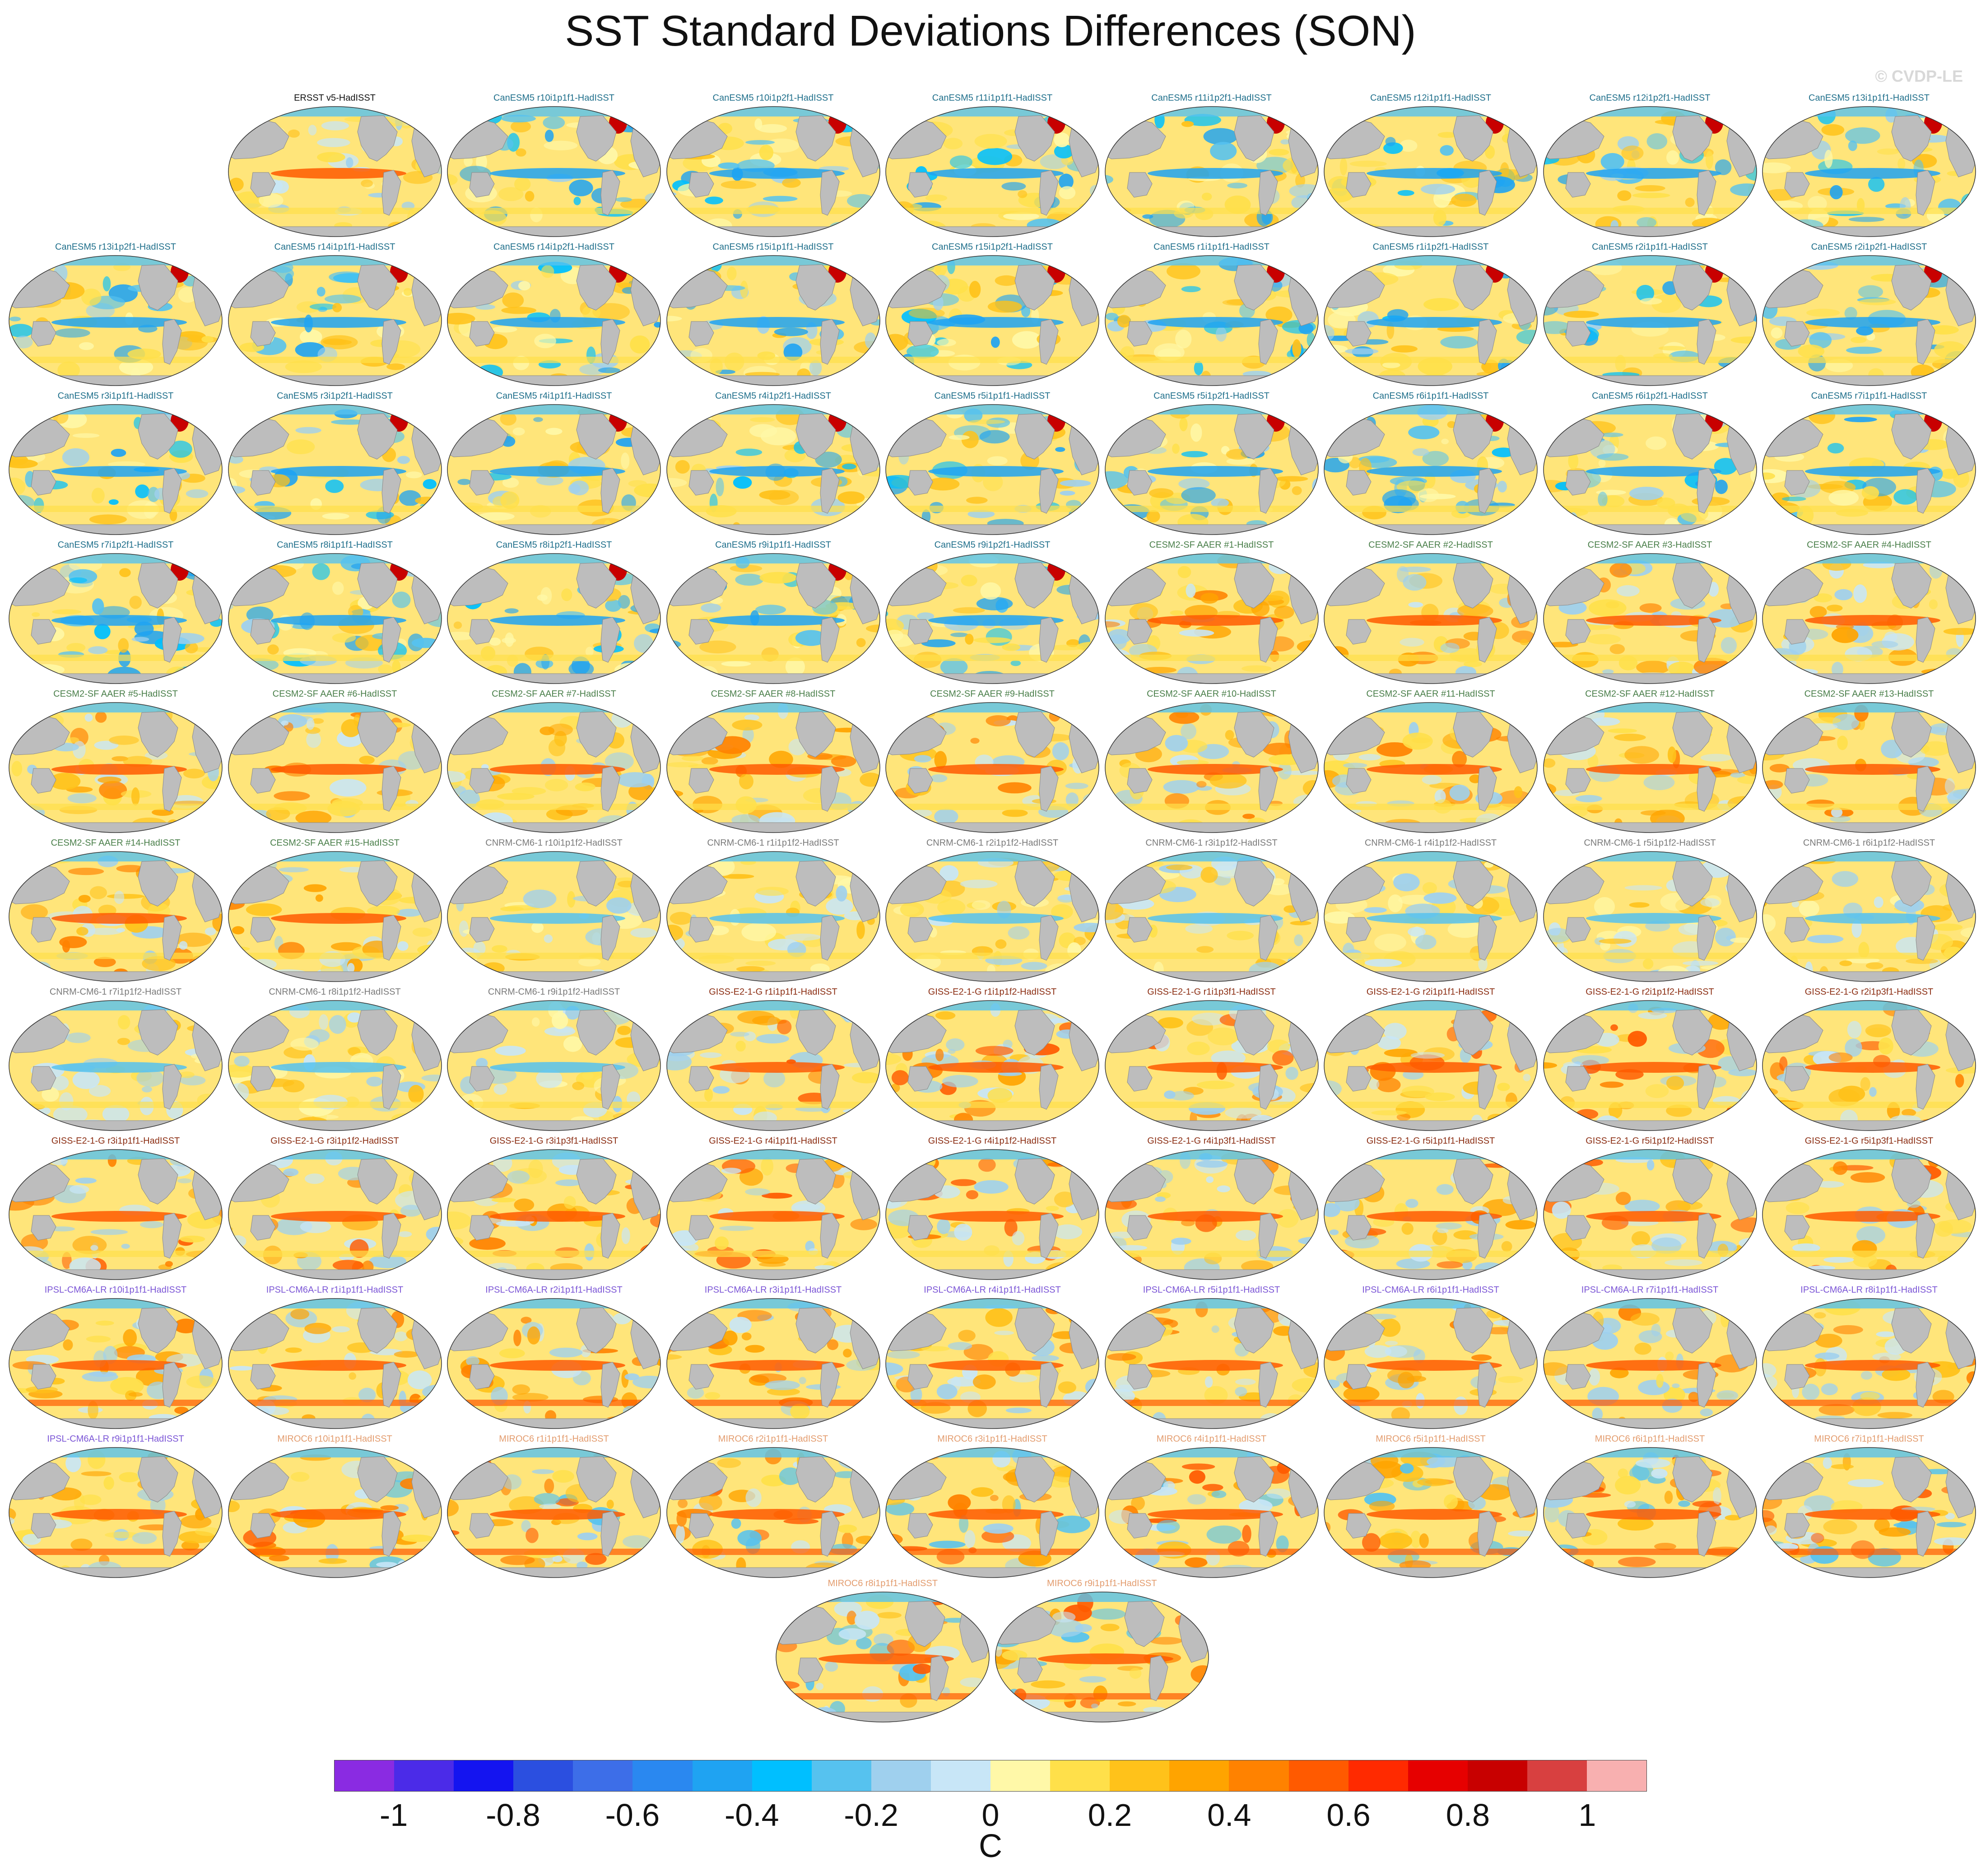 The width and height of the screenshot is (1981, 1876). I want to click on panel-title: GISS-E2-1-G r5i1p3f1-HadISST, so click(1869, 1141).